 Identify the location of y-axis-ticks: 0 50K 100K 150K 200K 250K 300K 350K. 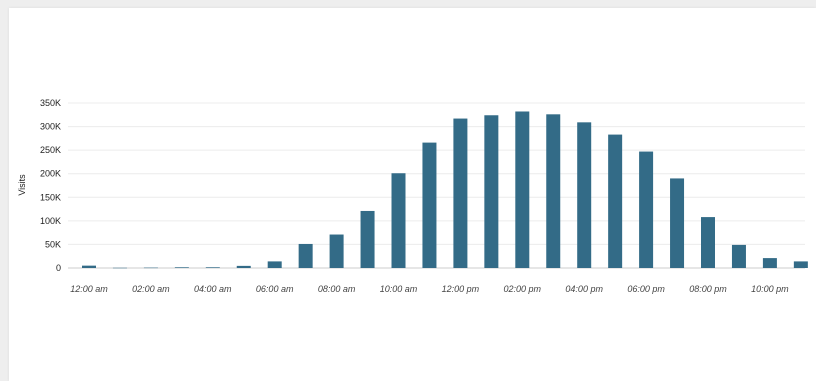
(50, 185).